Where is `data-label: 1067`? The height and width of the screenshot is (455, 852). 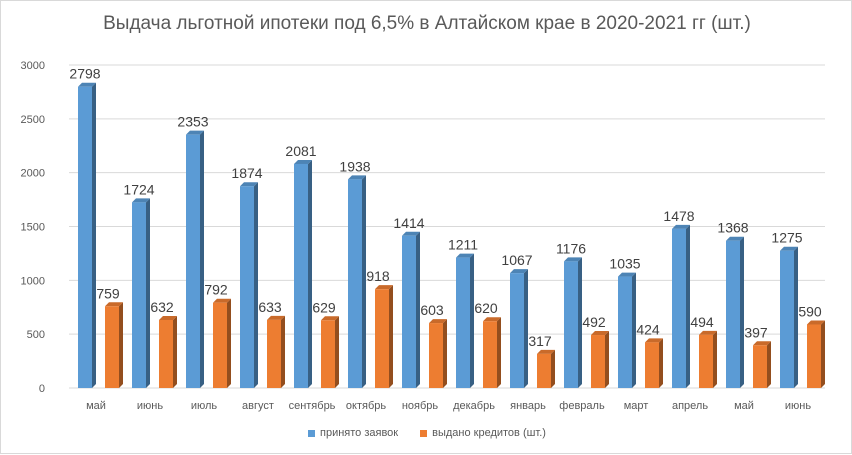 data-label: 1067 is located at coordinates (516, 260).